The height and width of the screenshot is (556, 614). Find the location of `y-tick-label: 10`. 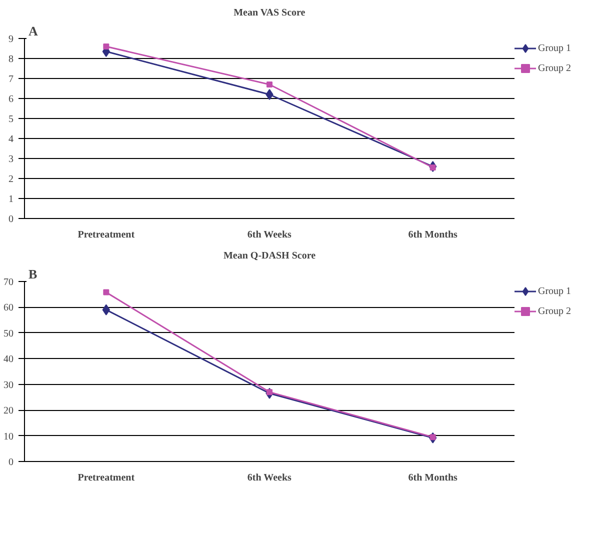

y-tick-label: 10 is located at coordinates (9, 436).